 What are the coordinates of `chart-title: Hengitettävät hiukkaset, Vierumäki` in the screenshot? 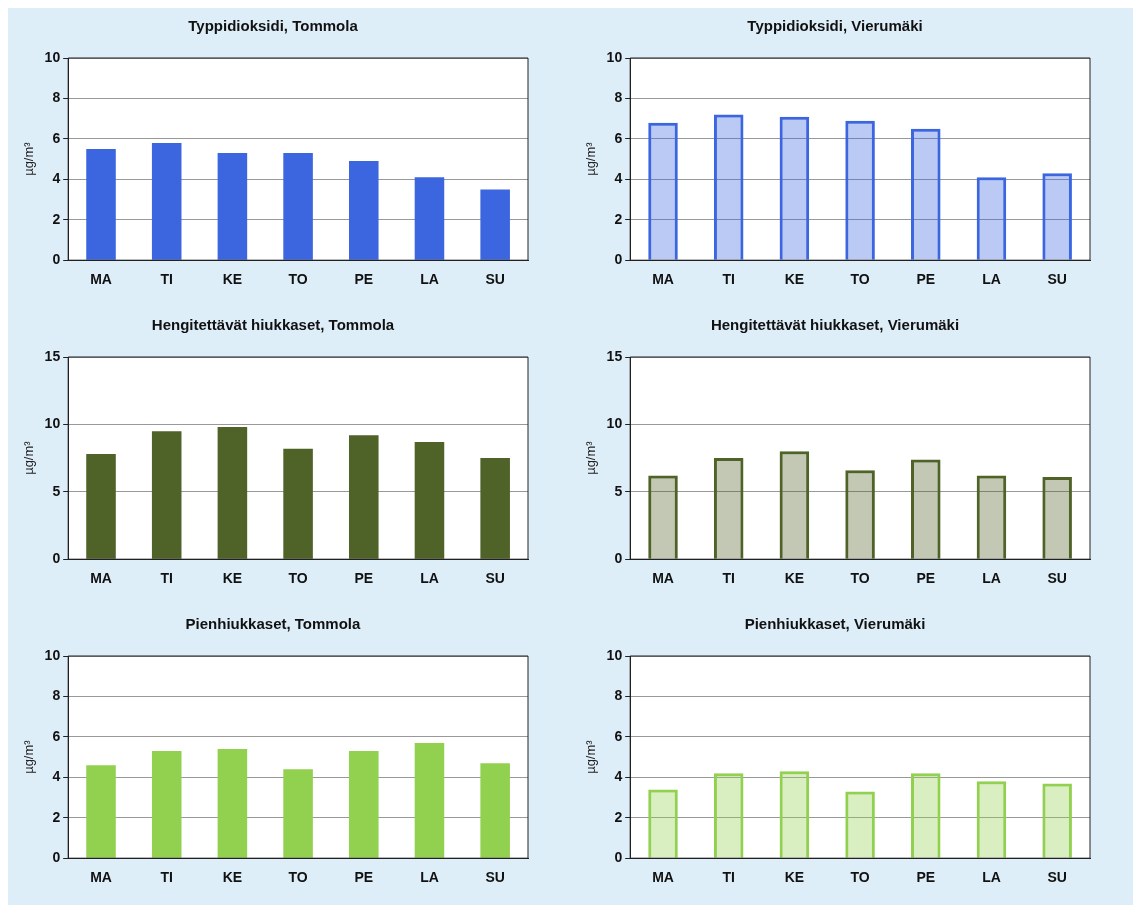 It's located at (835, 325).